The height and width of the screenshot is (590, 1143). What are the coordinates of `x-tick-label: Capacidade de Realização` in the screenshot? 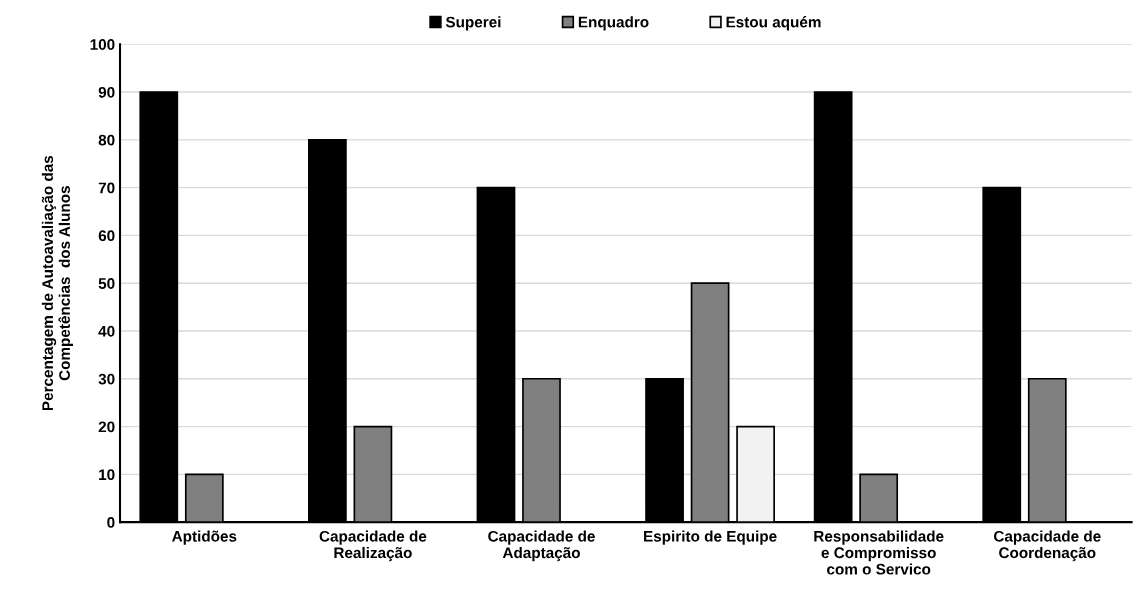 It's located at (373, 546).